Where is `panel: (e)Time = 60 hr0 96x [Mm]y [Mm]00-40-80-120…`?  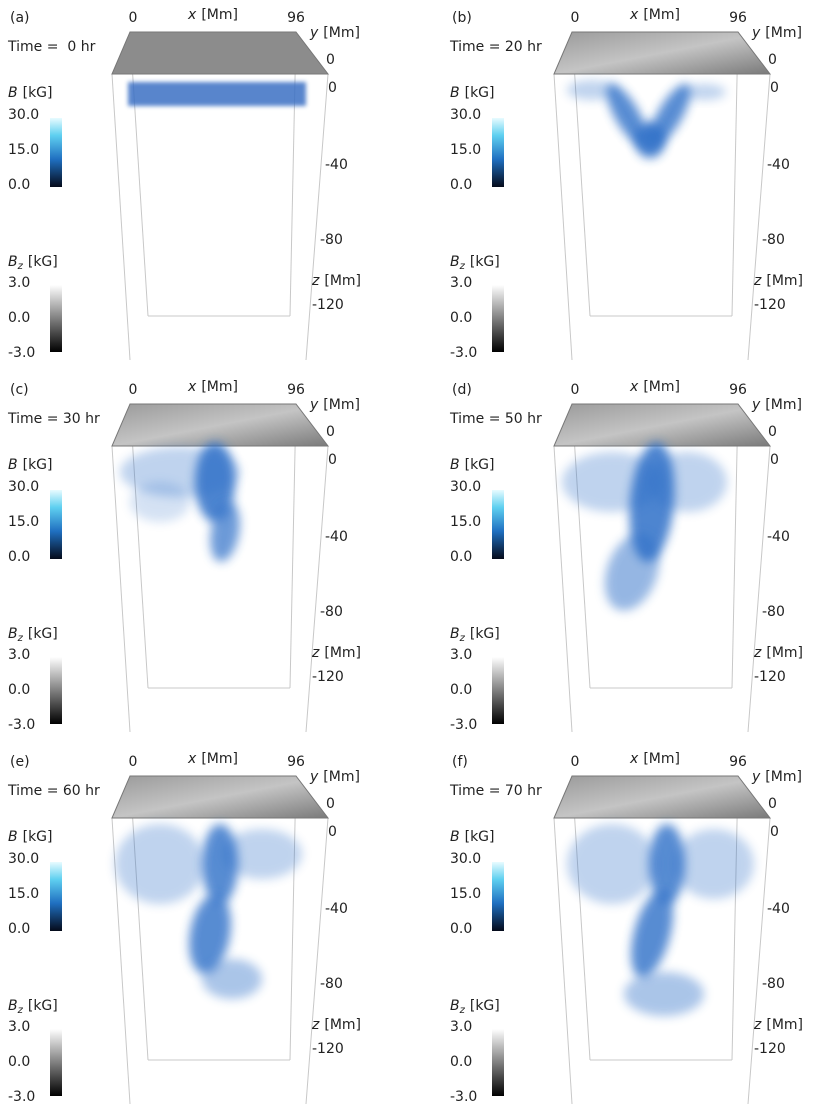 panel: (e)Time = 60 hr0 96x [Mm]y [Mm]00-40-80-120… is located at coordinates (184, 928).